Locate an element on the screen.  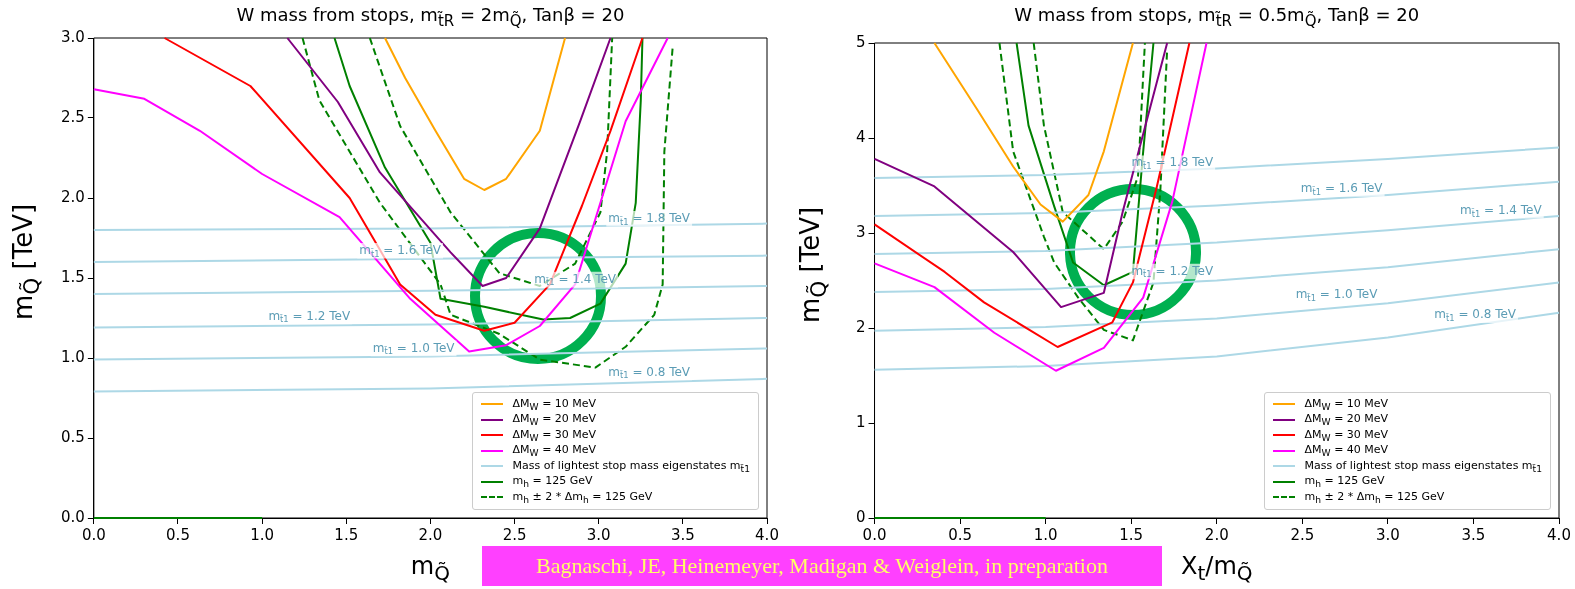
text: Bagnaschi, JE, Heinemeyer, Madigan & Weiglein, in preparation is located at coordinates (822, 566).